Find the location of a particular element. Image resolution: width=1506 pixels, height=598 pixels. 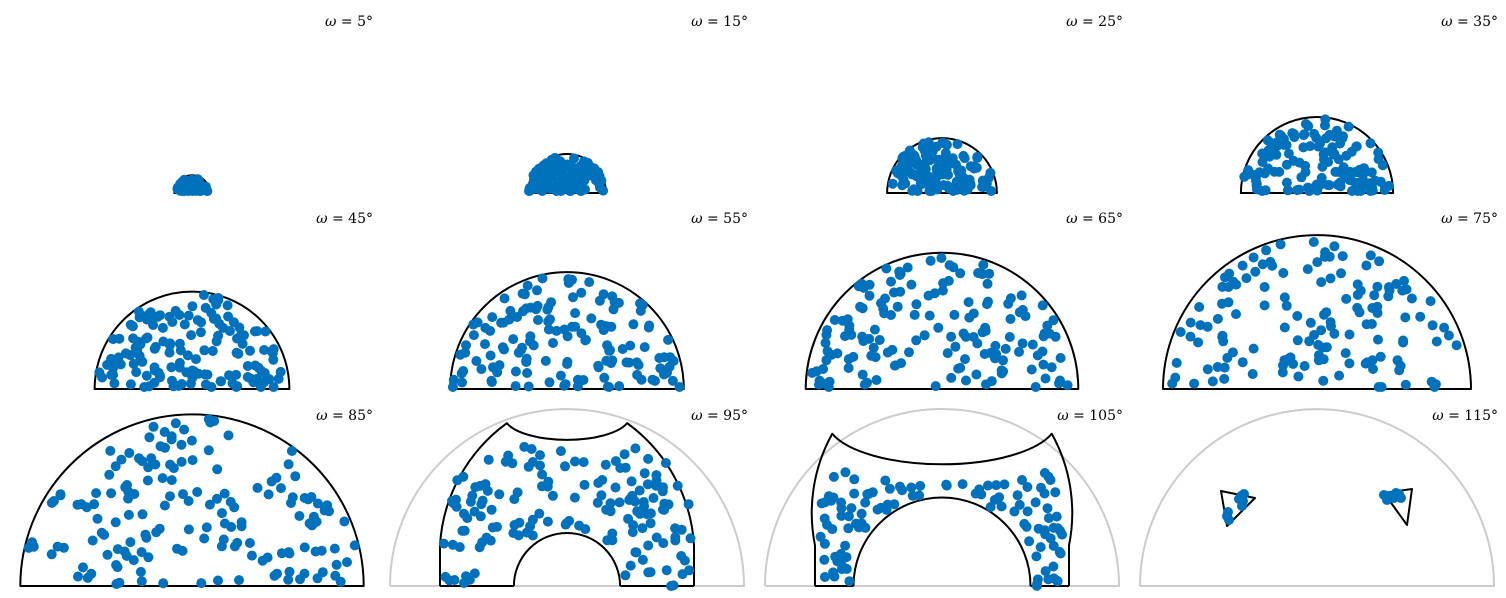

panel-omega-35: ω = 35° is located at coordinates (1368, 105).